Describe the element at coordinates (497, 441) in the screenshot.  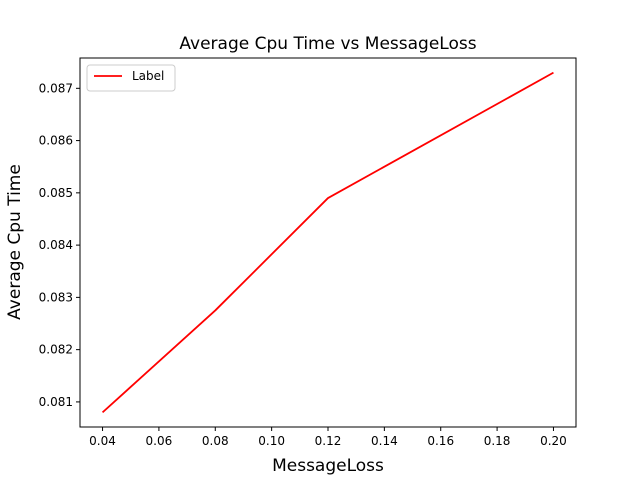
I see `x-tick-label: 0.18` at that location.